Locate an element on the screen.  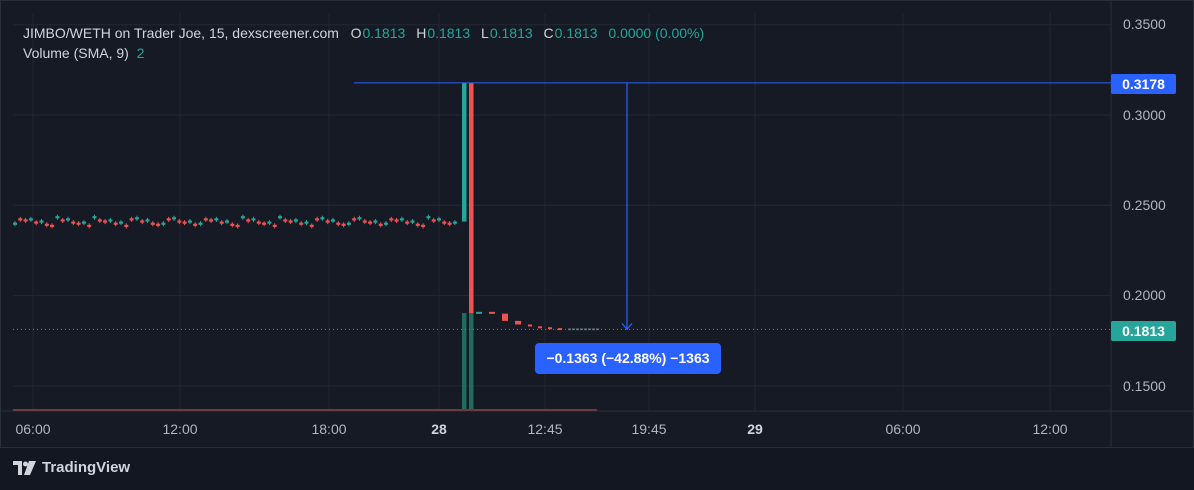
price-tick: 0.3500 is located at coordinates (1144, 24).